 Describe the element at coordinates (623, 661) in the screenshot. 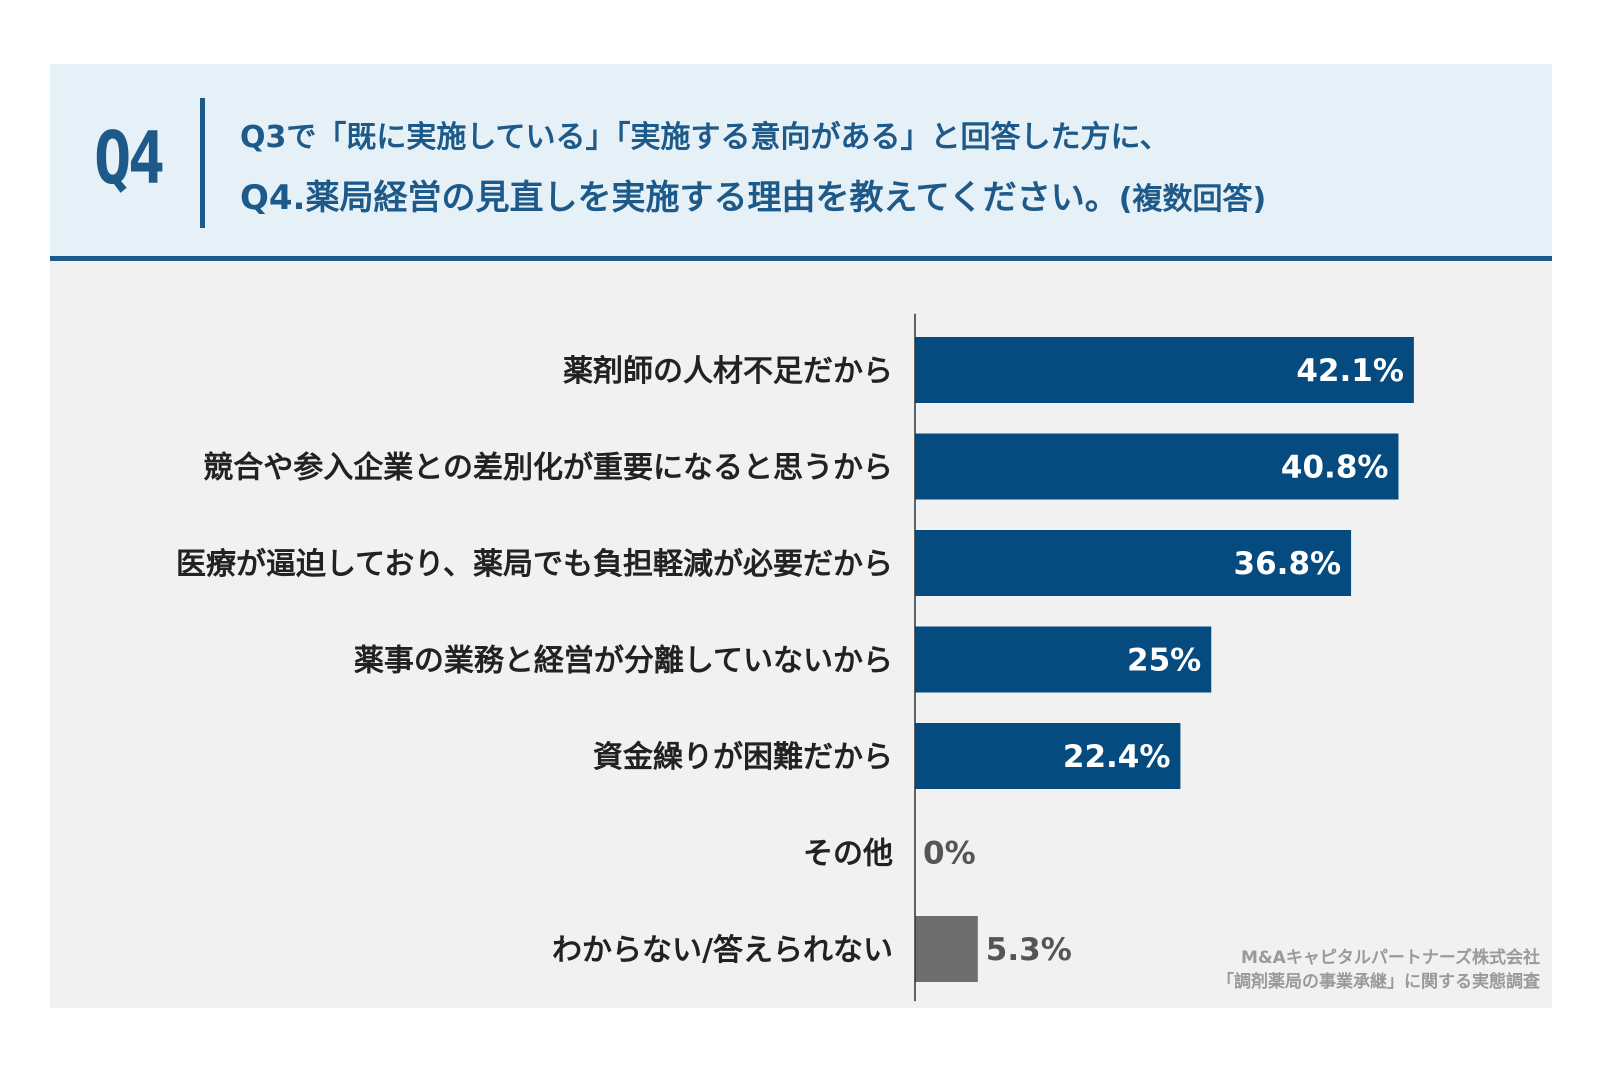

I see `category-label: 薬事の業務と経営が分離していないから` at that location.